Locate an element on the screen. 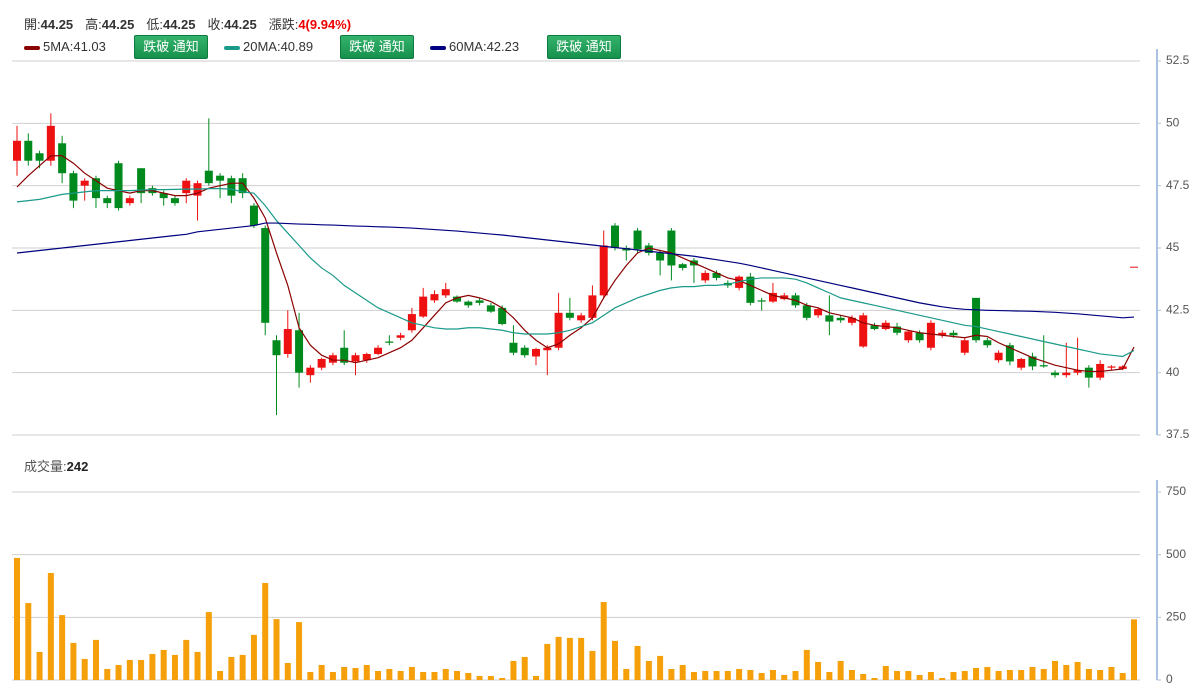 This screenshot has height=696, width=1201. y-tick-label: 40 is located at coordinates (1173, 372).